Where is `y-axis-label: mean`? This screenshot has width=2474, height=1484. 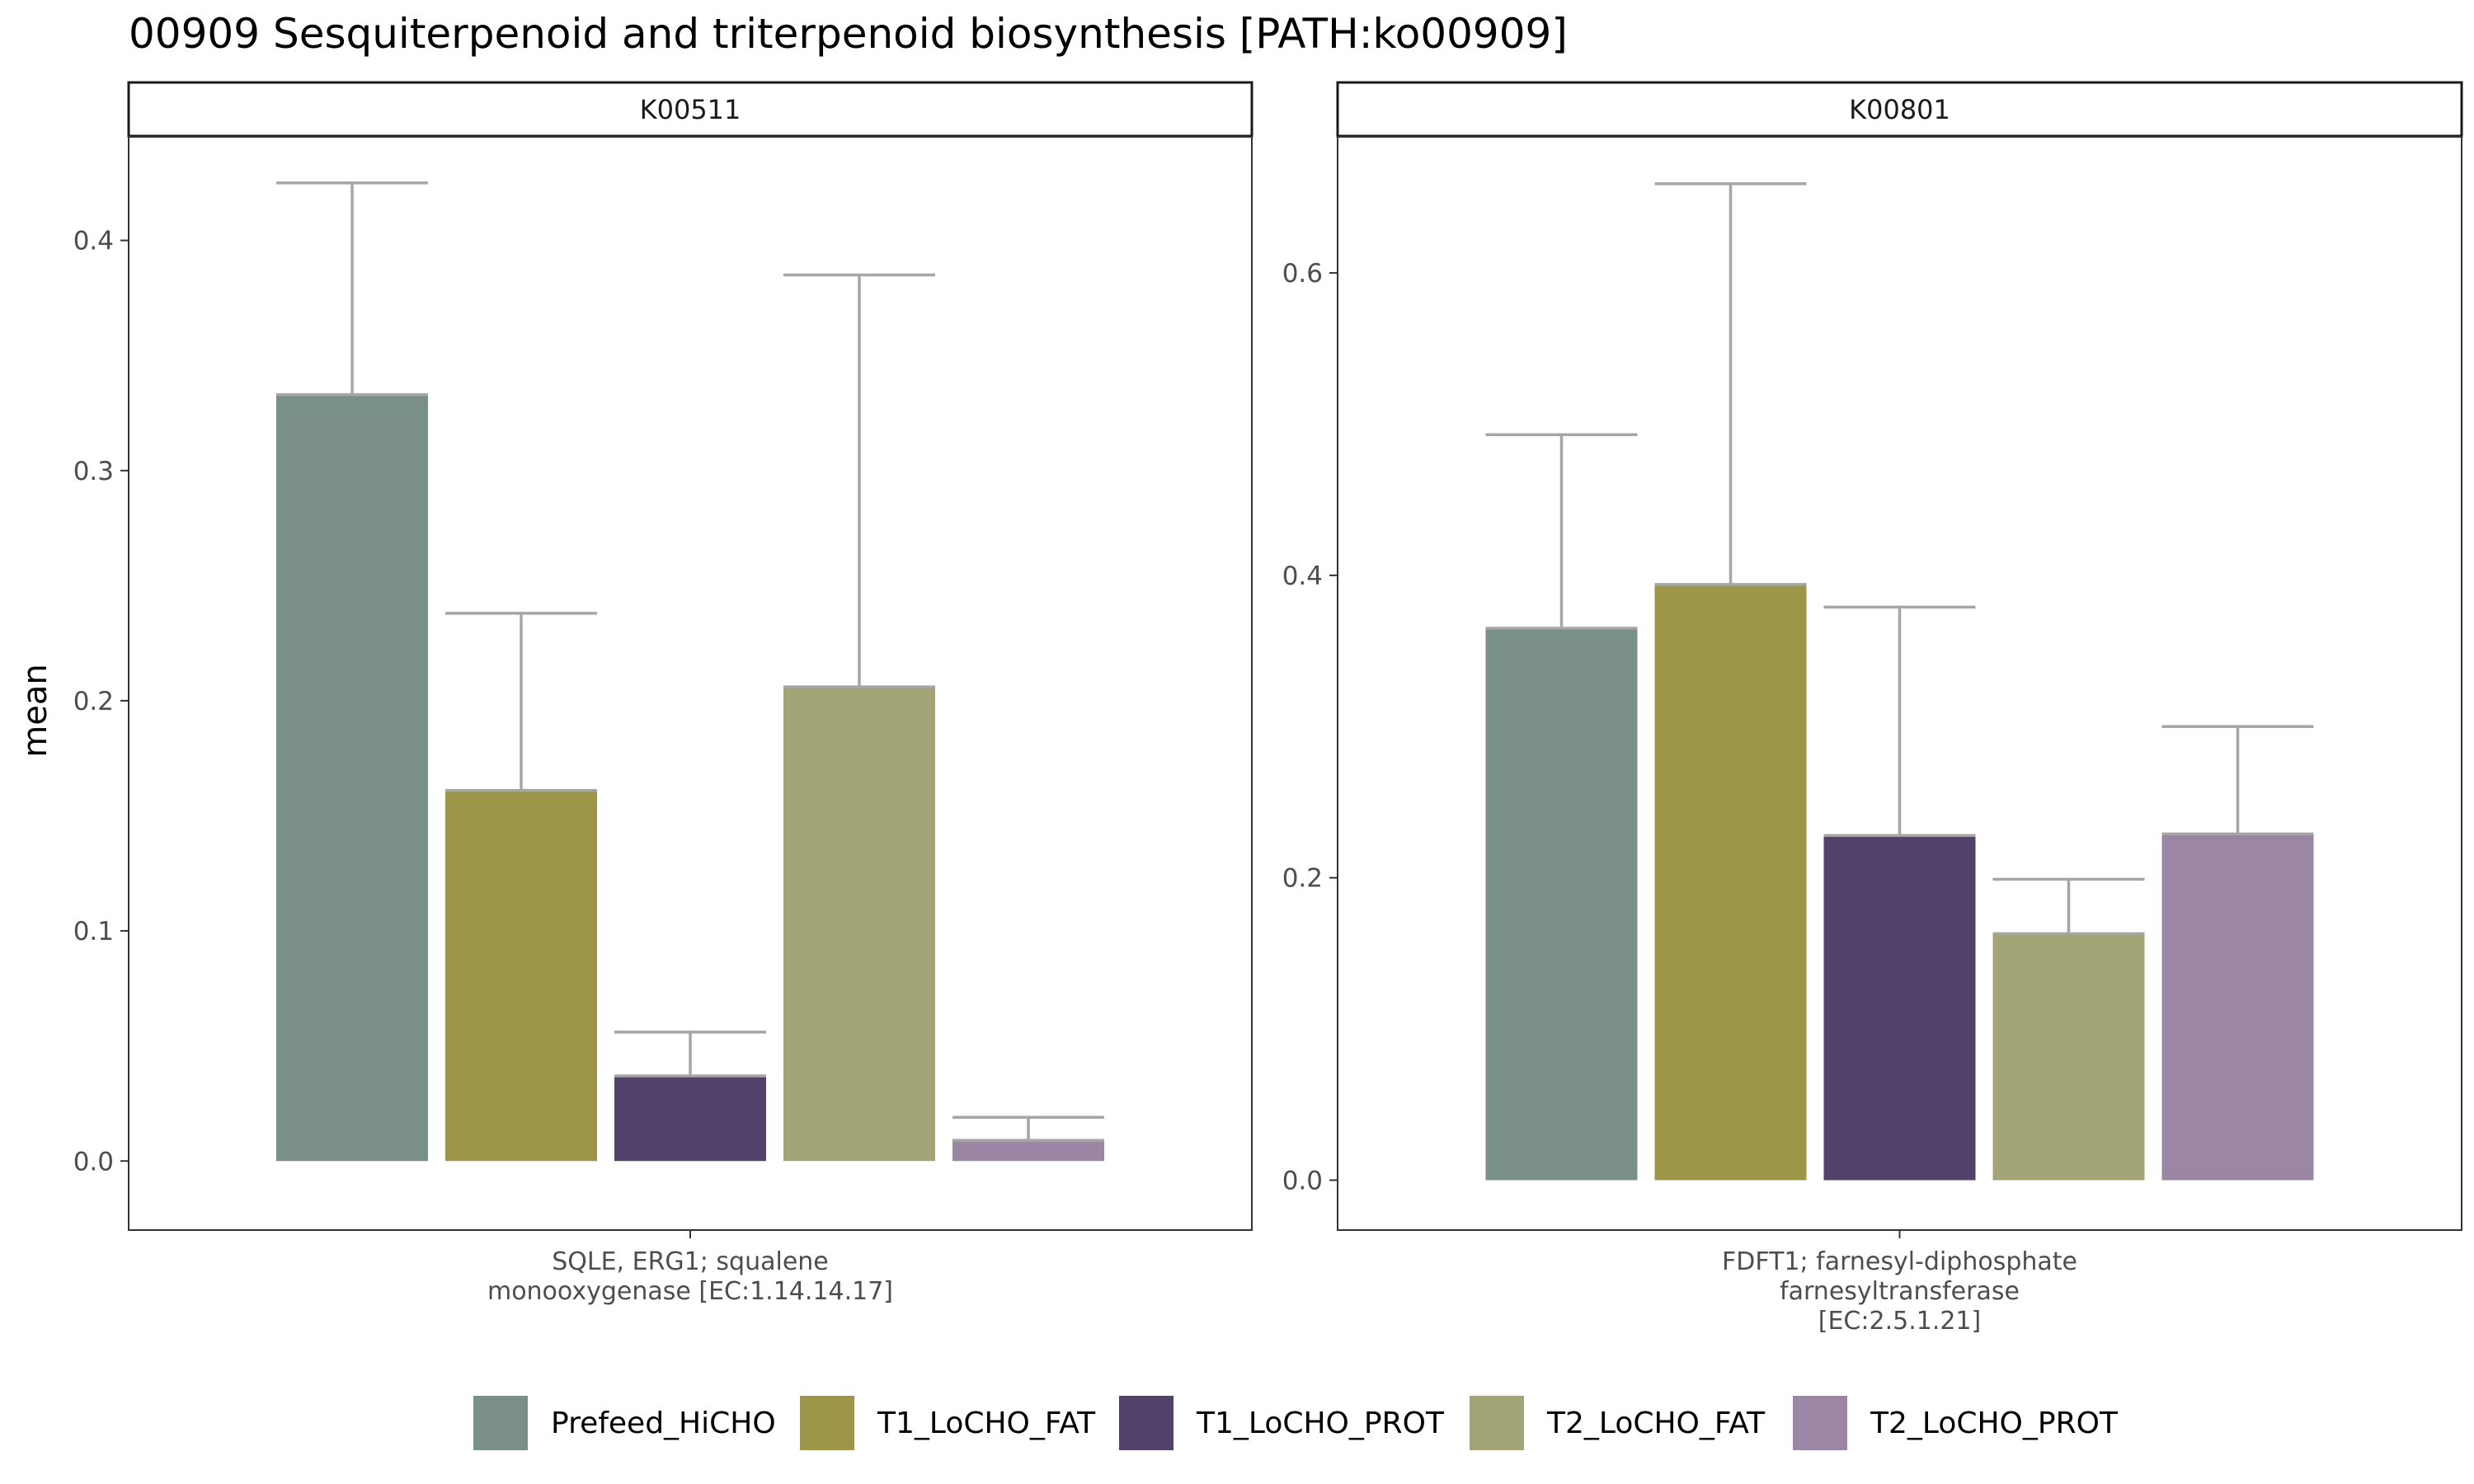 y-axis-label: mean is located at coordinates (35, 710).